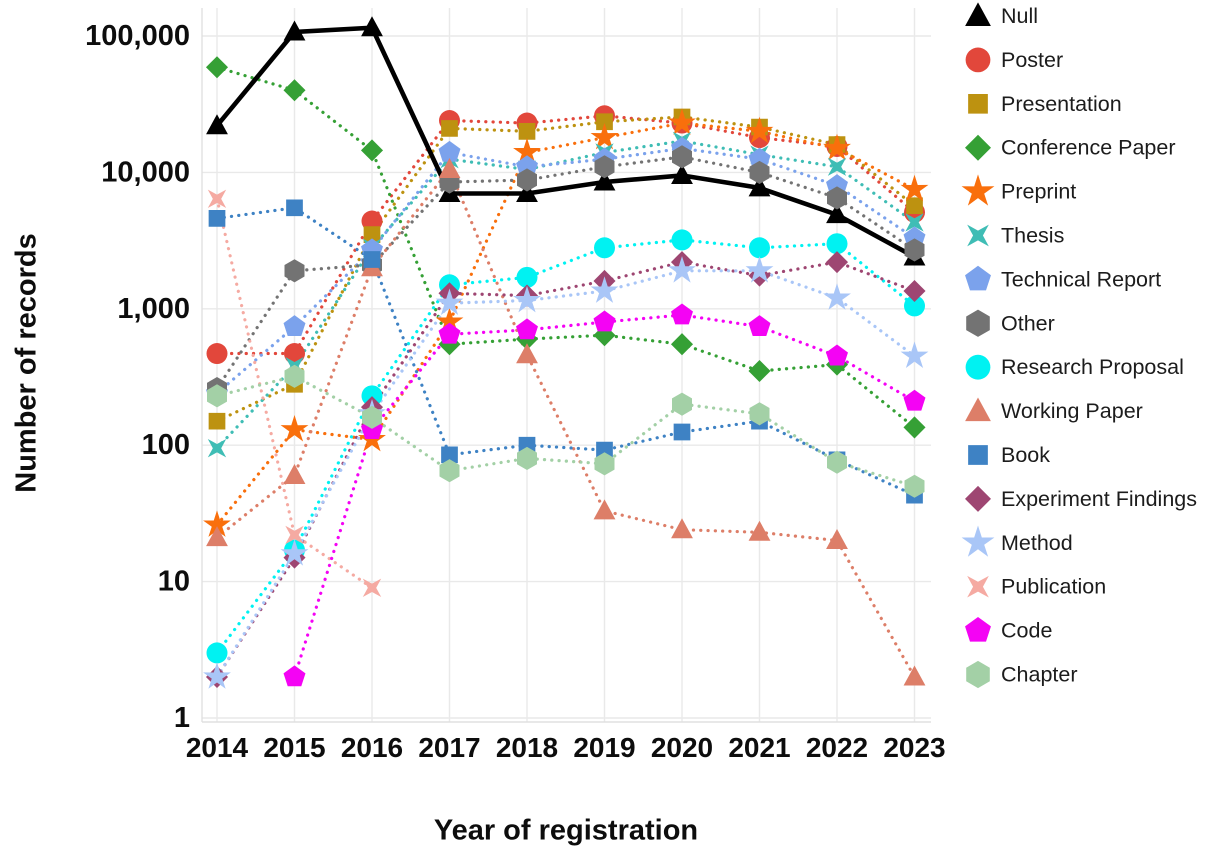 The height and width of the screenshot is (848, 1214). Describe the element at coordinates (527, 747) in the screenshot. I see `x-tick-label: 2018` at that location.